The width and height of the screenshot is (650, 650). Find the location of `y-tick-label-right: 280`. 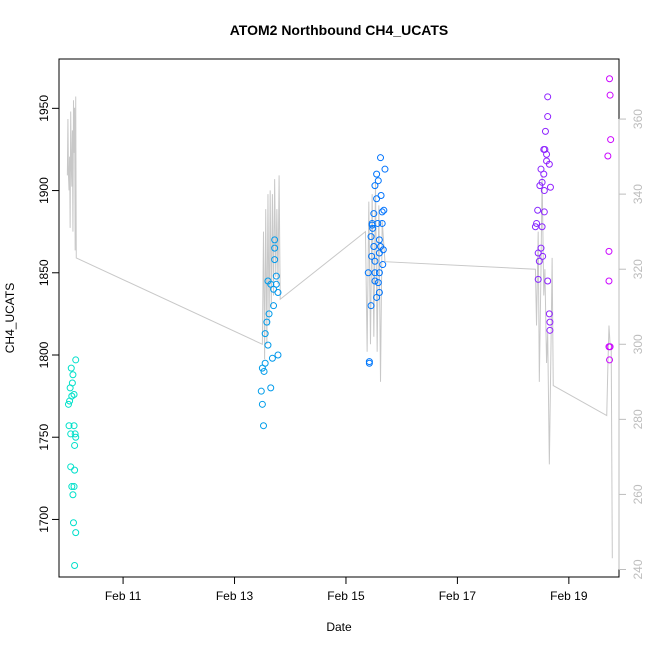

y-tick-label-right: 280 is located at coordinates (638, 419).